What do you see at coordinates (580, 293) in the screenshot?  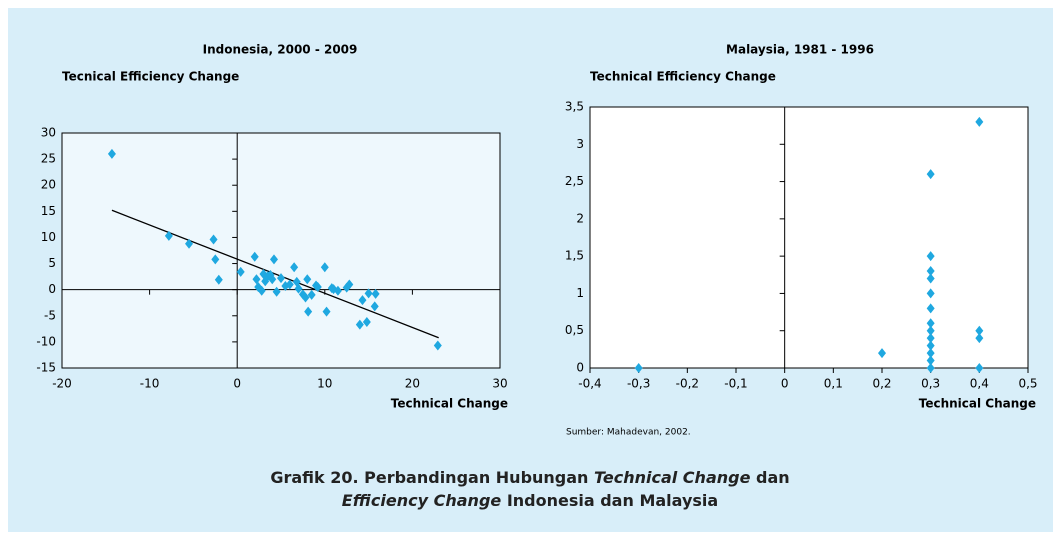 I see `y-tick-label: 1` at bounding box center [580, 293].